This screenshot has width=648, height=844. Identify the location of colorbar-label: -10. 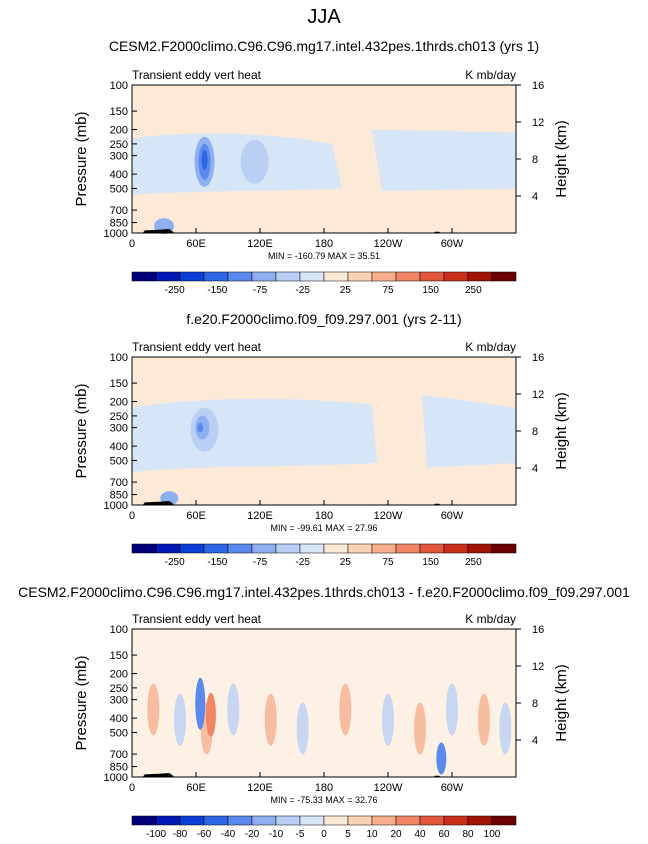
(276, 834).